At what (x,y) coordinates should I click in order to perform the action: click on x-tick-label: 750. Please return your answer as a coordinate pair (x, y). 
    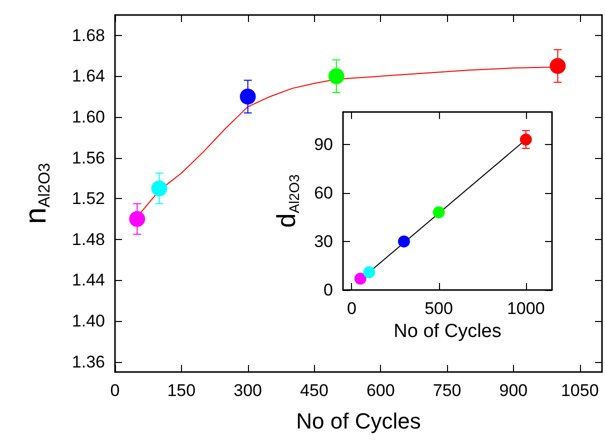
    Looking at the image, I should click on (447, 390).